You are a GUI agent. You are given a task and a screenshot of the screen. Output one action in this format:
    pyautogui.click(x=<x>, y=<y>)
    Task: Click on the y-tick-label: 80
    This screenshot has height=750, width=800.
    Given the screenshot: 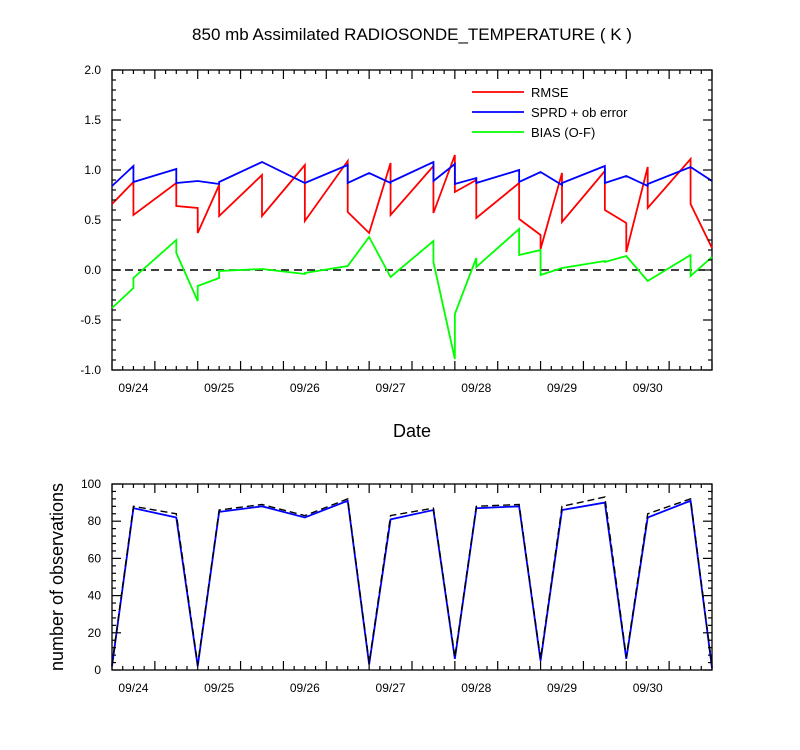 What is the action you would take?
    pyautogui.click(x=95, y=521)
    